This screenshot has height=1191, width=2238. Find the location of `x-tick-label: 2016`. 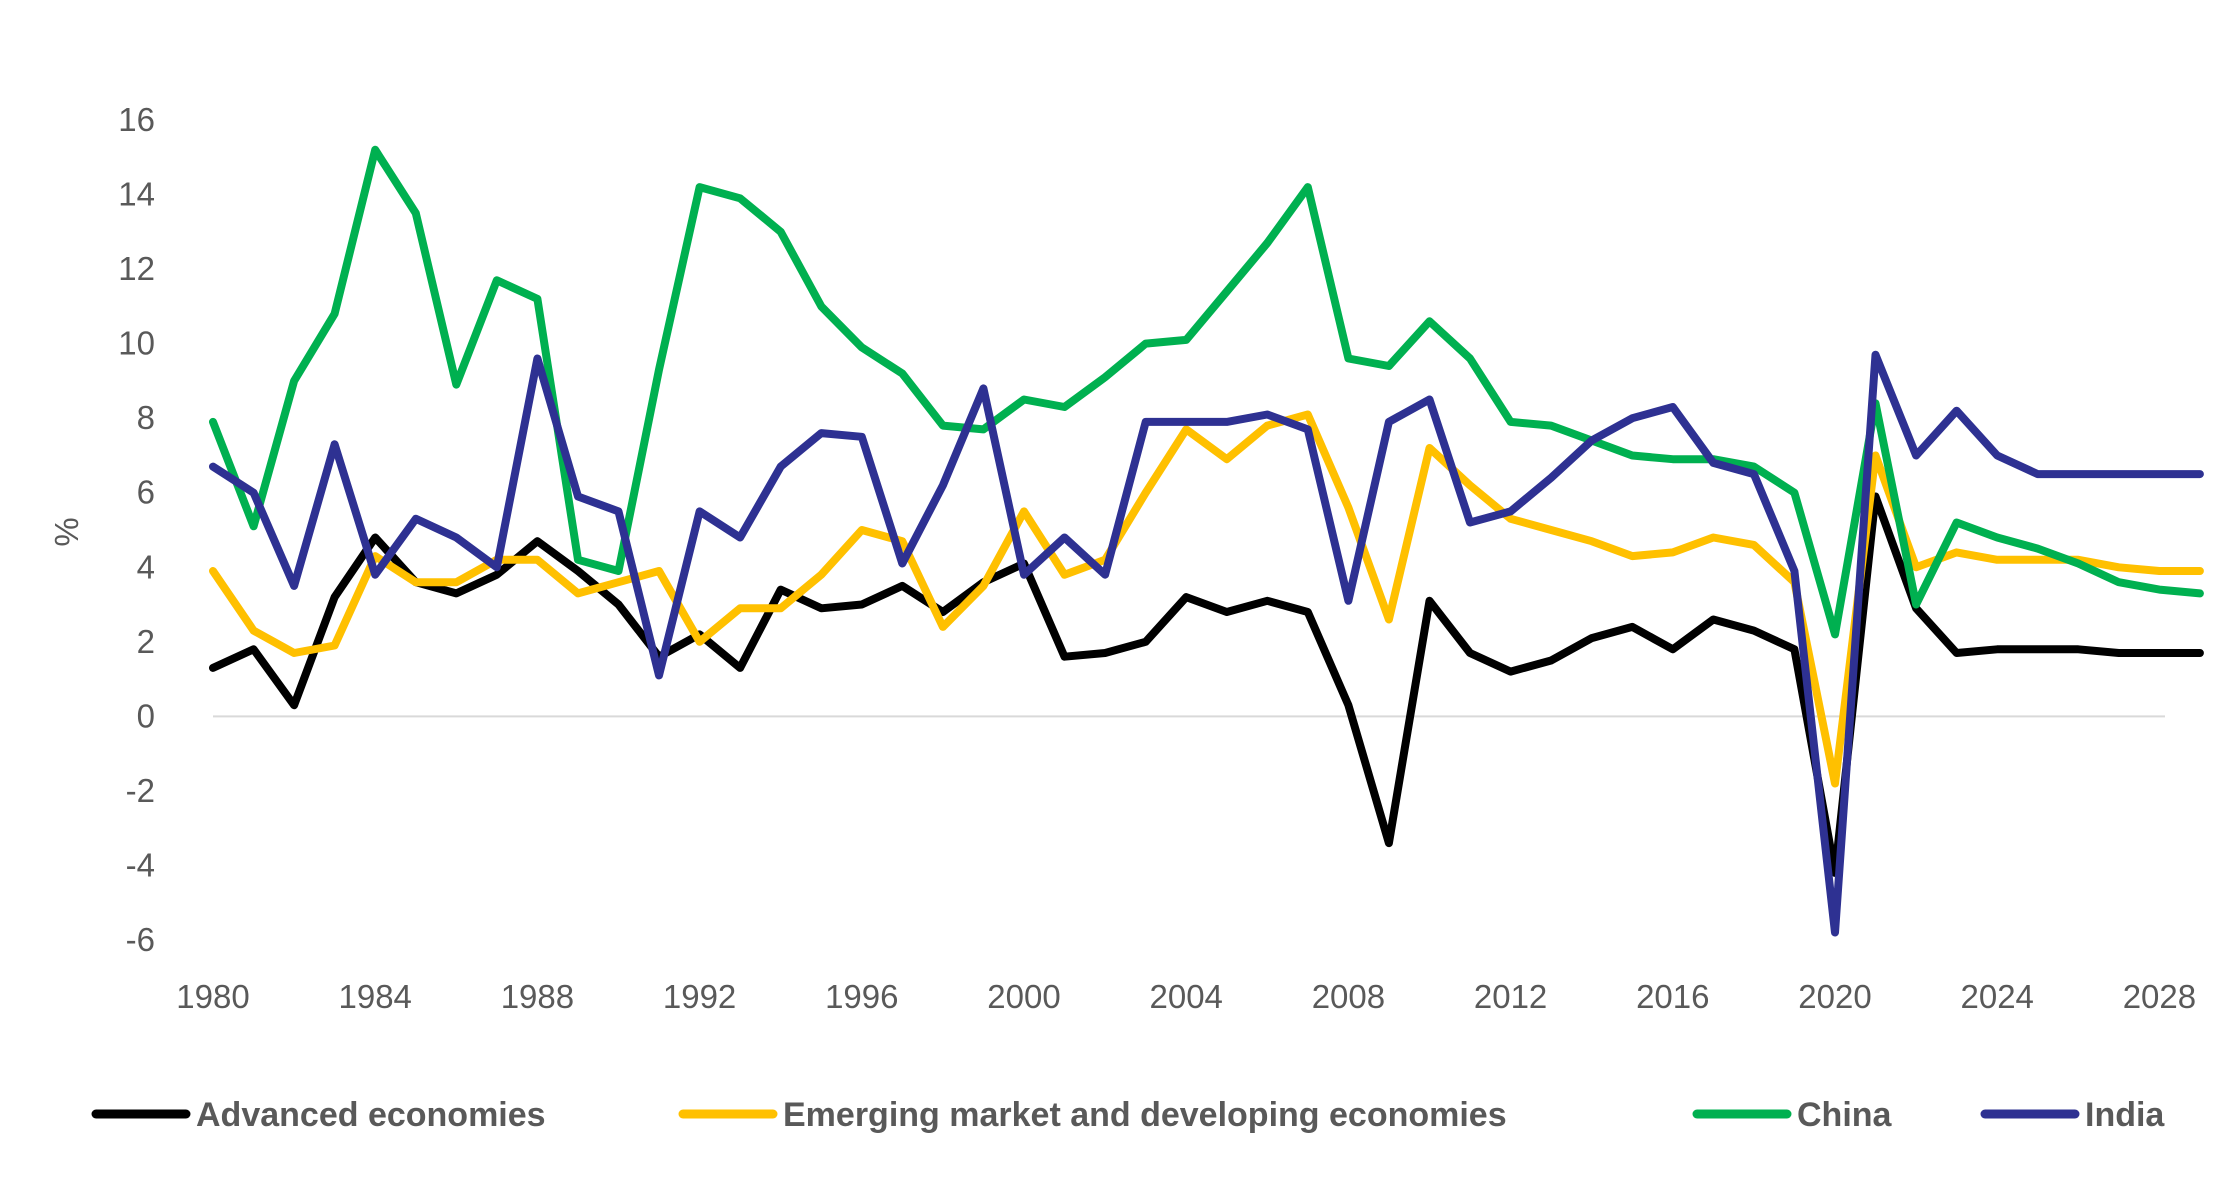

x-tick-label: 2016 is located at coordinates (1672, 996).